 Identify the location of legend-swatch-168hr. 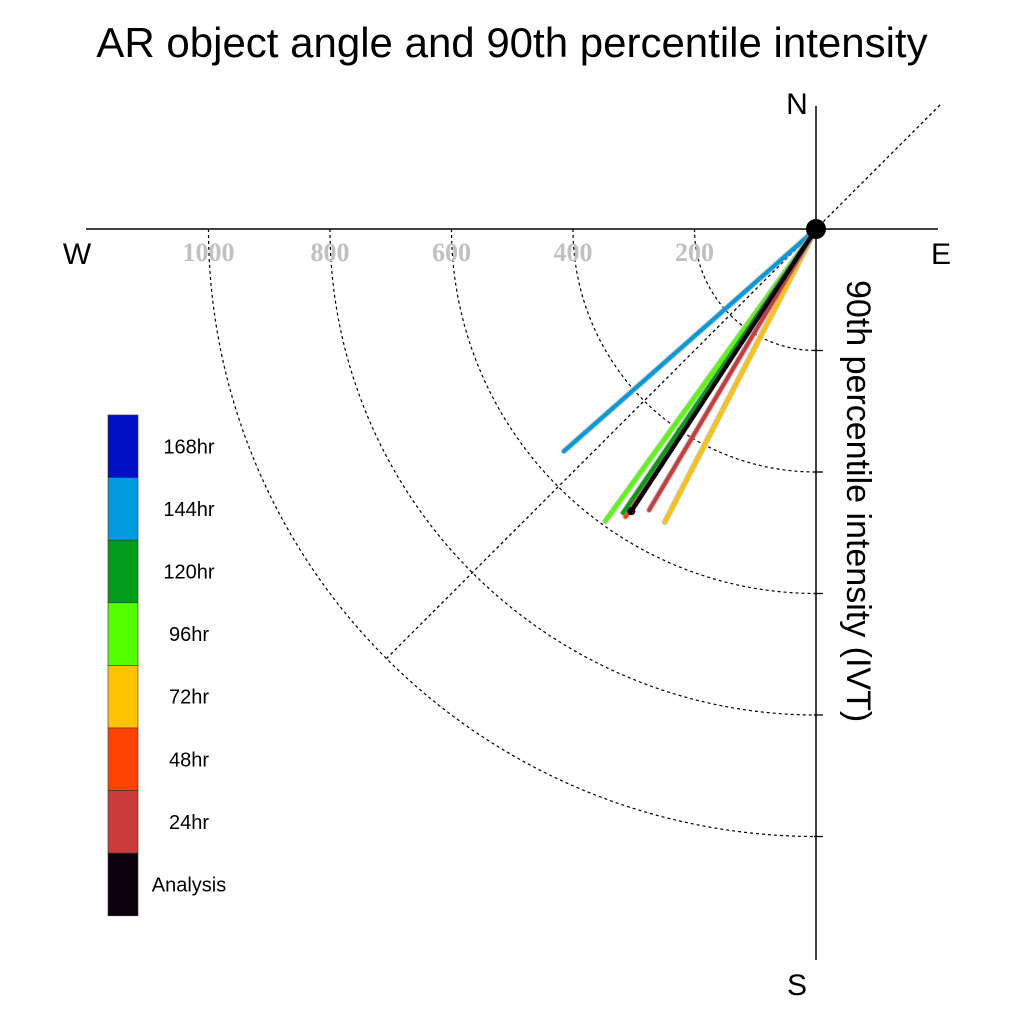
(123, 446).